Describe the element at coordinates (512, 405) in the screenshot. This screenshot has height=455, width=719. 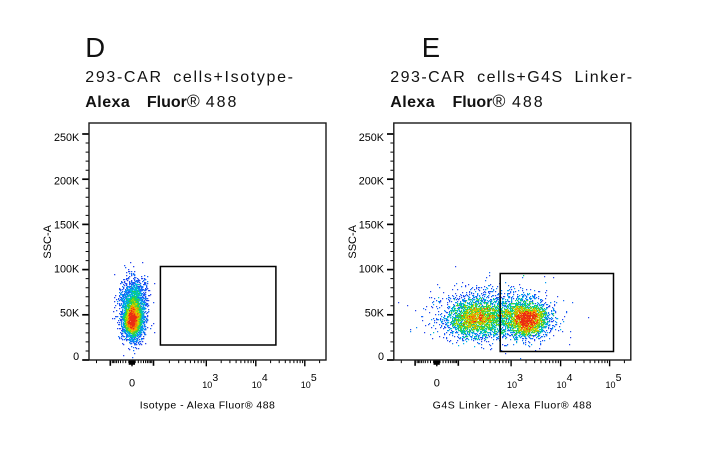
I see `svg-text: G4S Linker - Alexa Fluor® 488` at that location.